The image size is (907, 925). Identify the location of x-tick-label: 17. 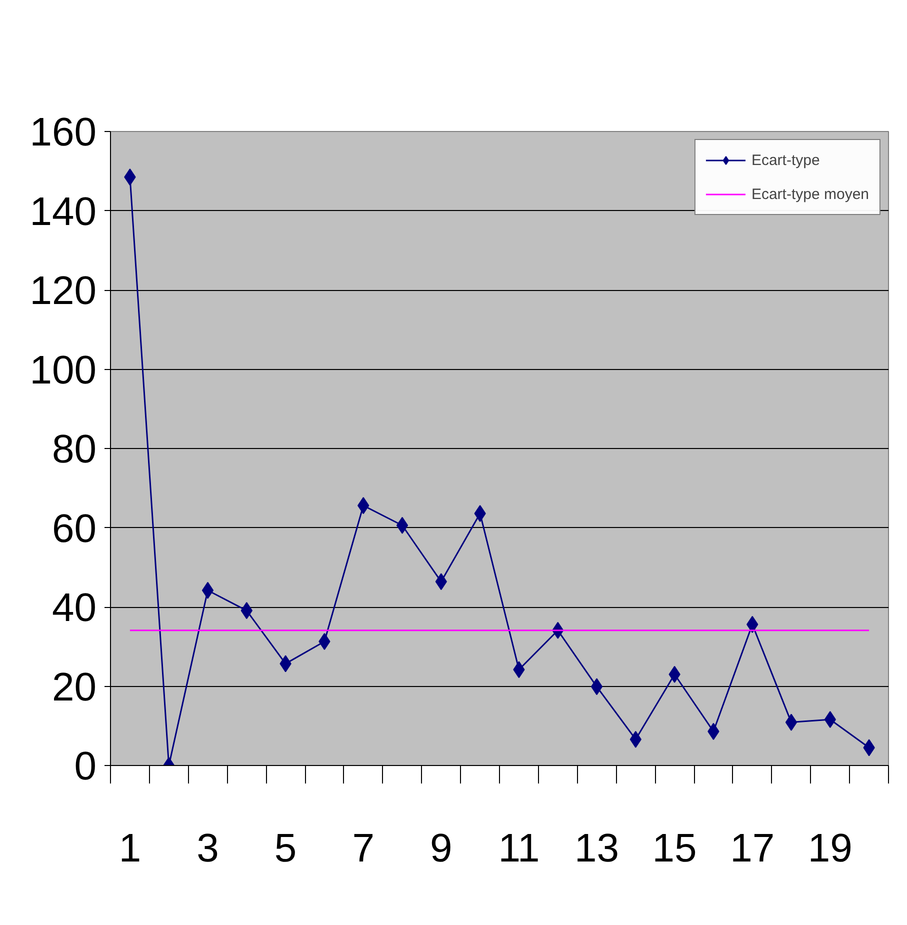
(752, 848).